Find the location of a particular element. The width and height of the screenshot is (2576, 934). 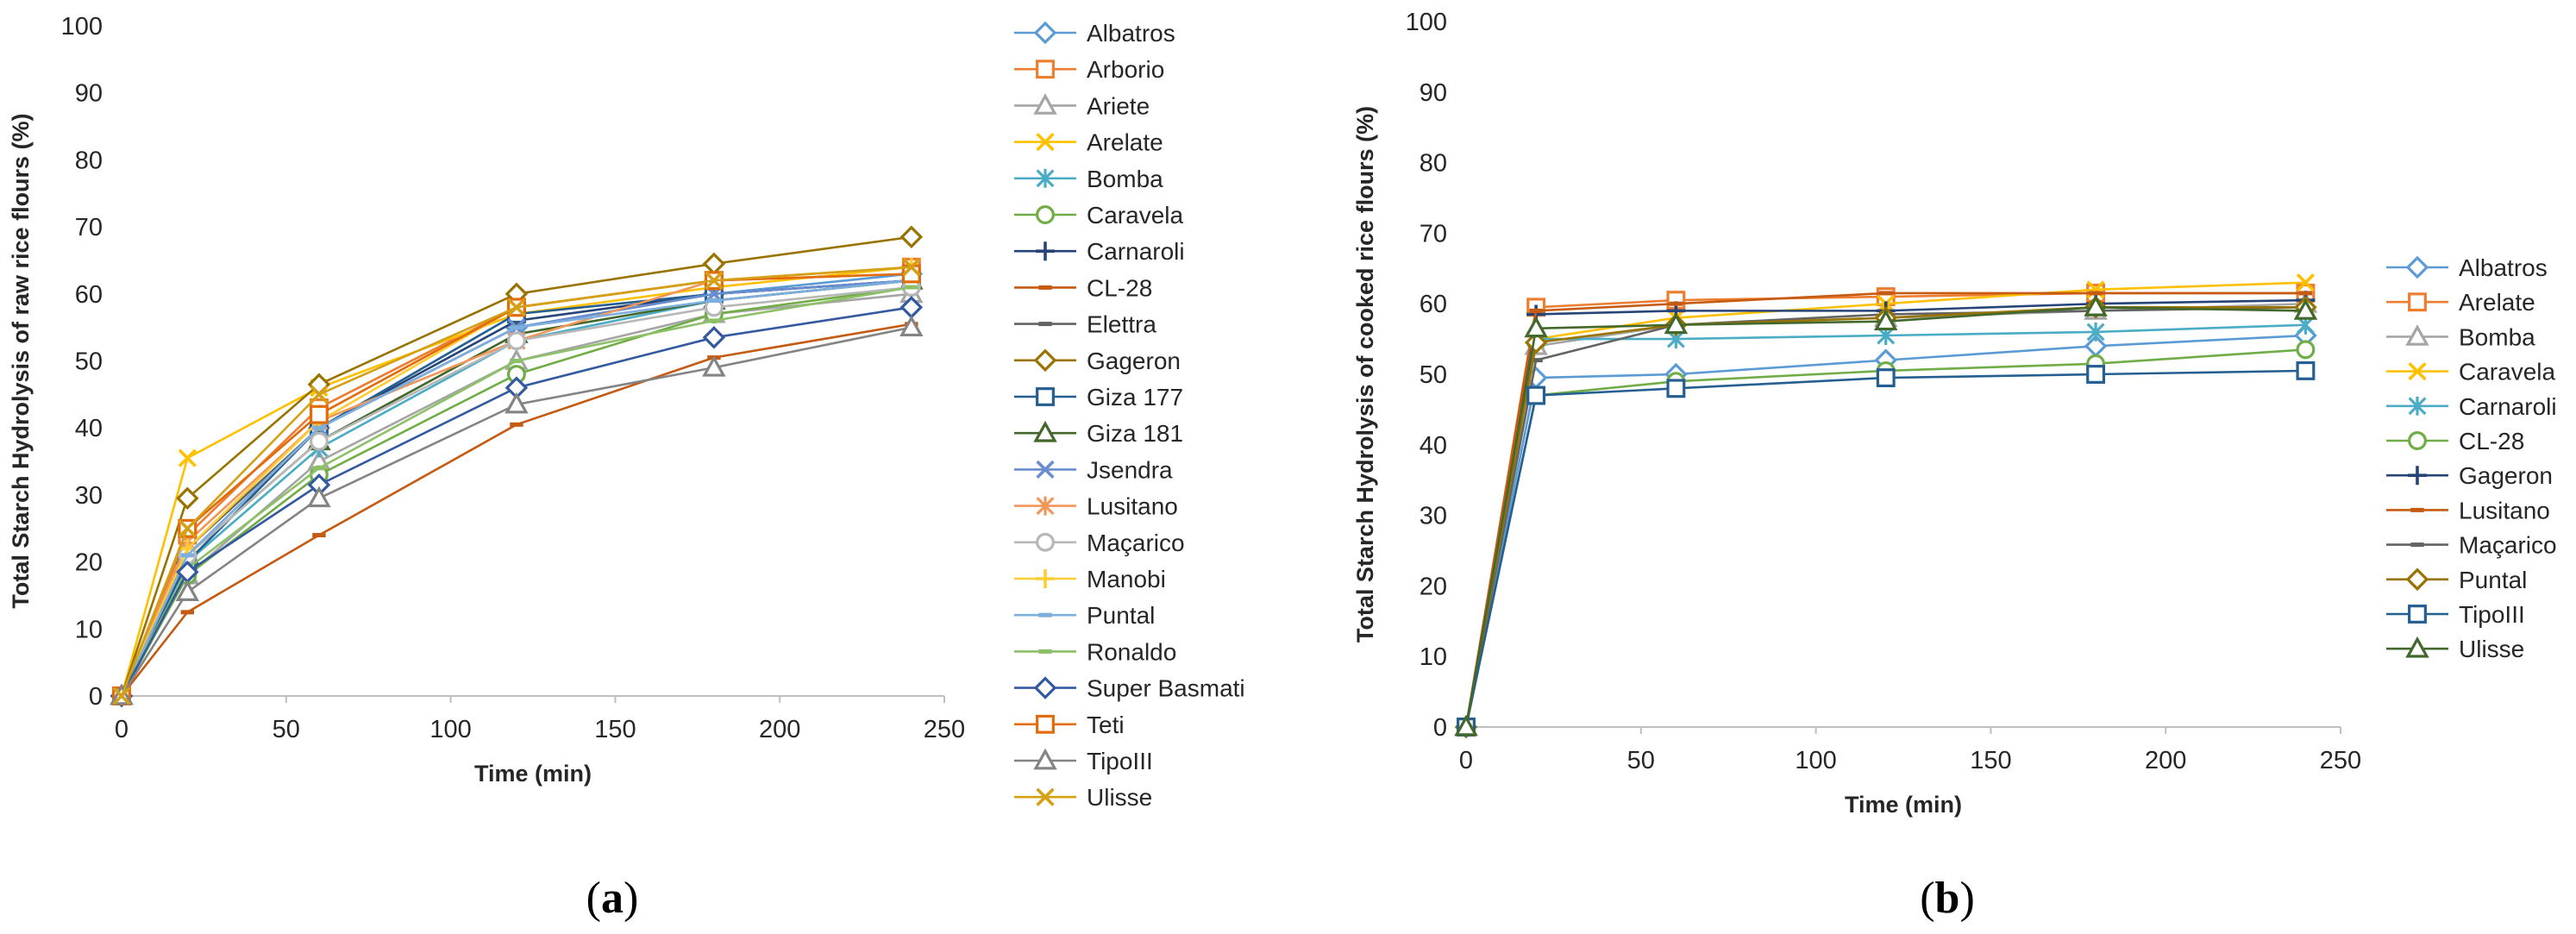

series-tipoiii is located at coordinates (1886, 548).